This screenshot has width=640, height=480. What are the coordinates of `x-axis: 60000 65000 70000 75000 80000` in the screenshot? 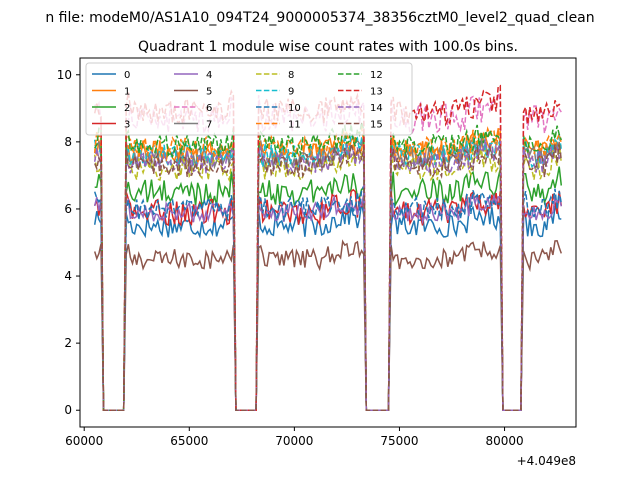 It's located at (294, 437).